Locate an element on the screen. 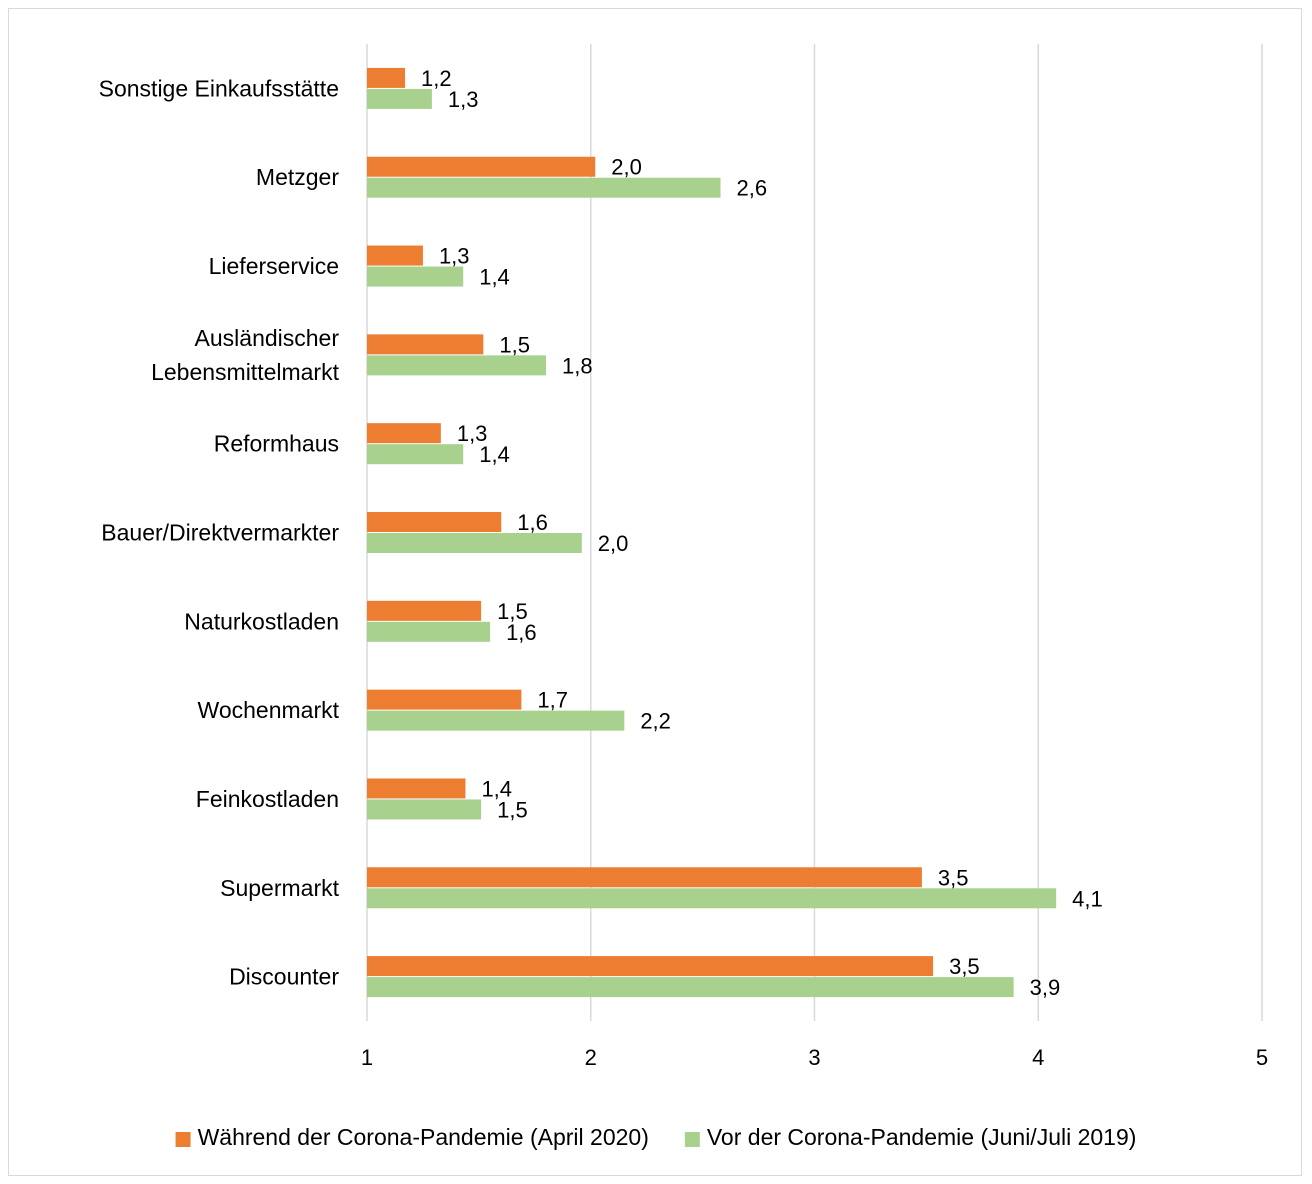  x-tick-label: 3 is located at coordinates (814, 1057).